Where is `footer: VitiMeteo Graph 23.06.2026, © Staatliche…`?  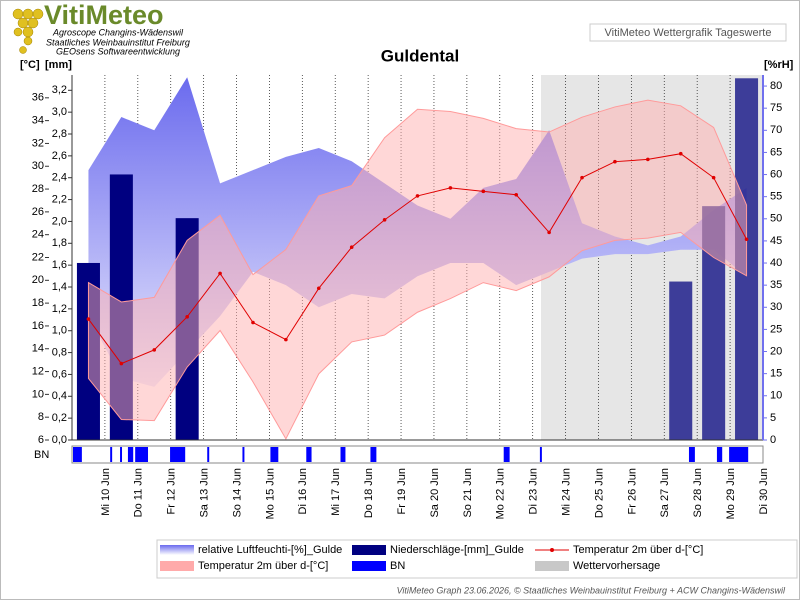 footer: VitiMeteo Graph 23.06.2026, © Staatliche… is located at coordinates (591, 590).